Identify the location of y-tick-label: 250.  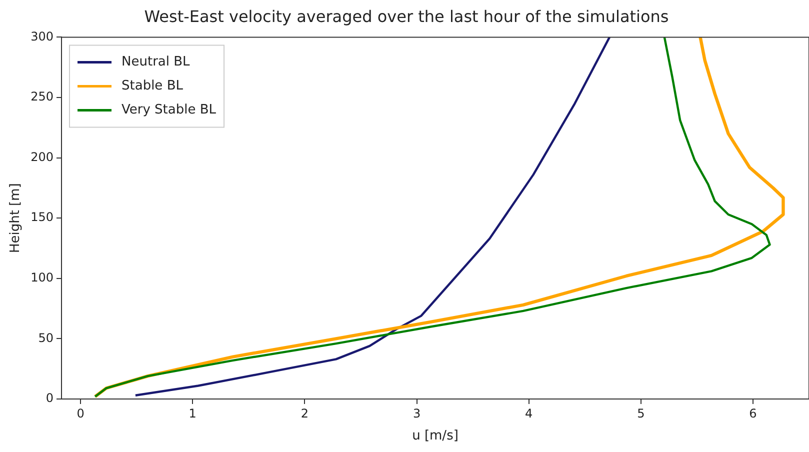
(42, 97).